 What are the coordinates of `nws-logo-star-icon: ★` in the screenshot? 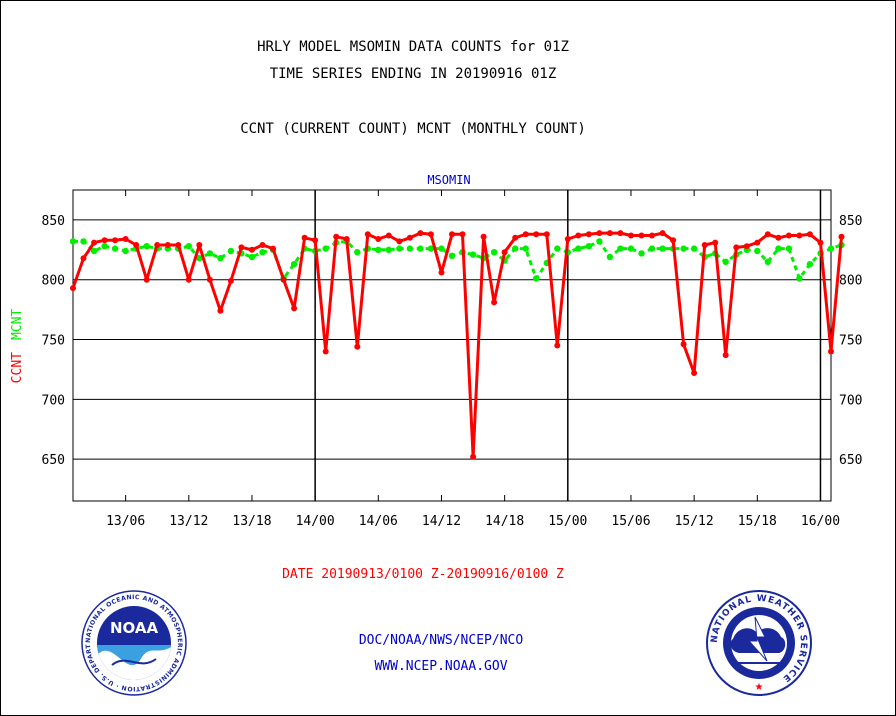 It's located at (759, 687).